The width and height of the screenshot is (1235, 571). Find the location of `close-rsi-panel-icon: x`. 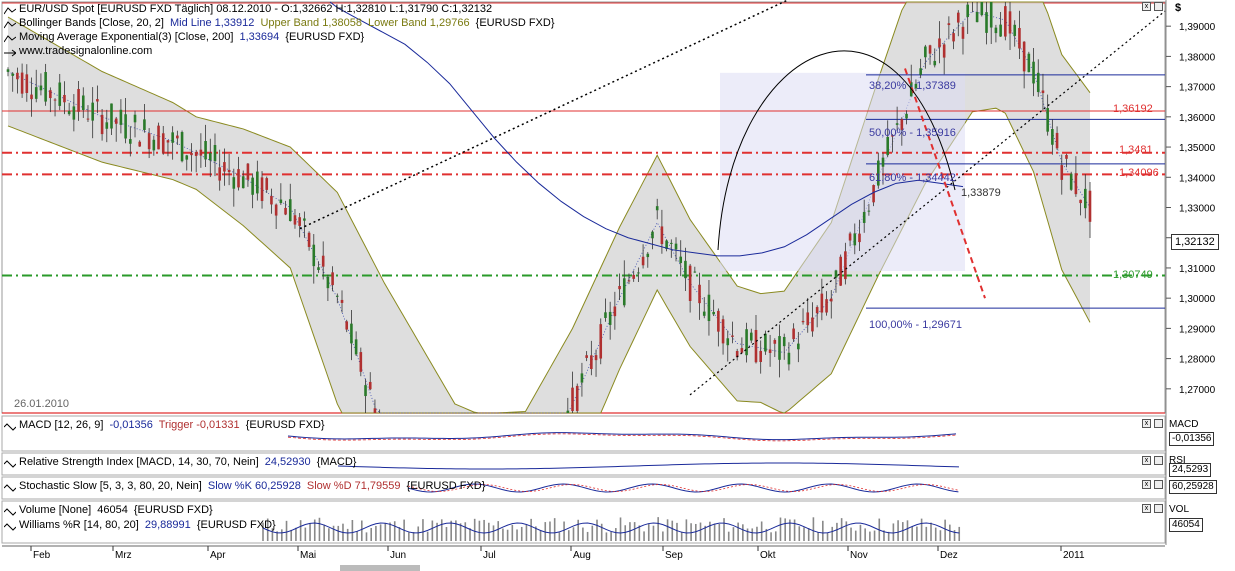

close-rsi-panel-icon: x is located at coordinates (1146, 460).